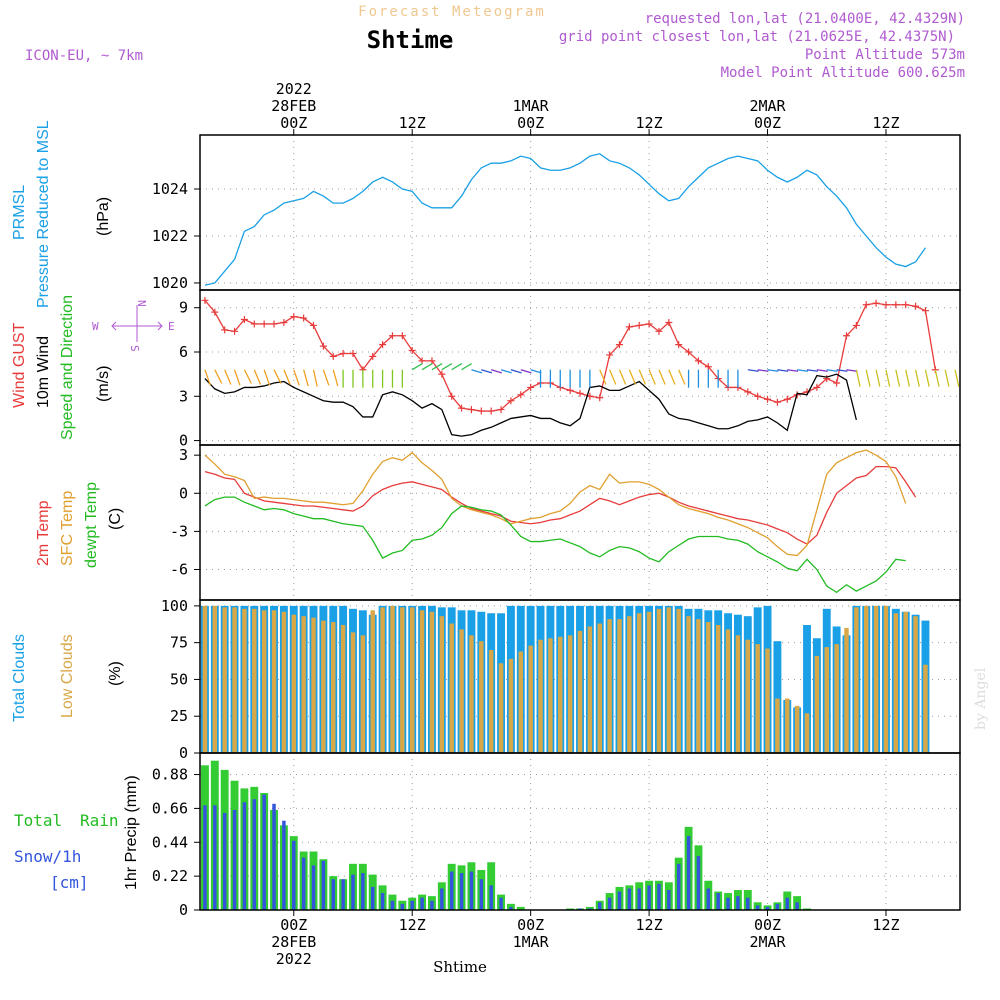  What do you see at coordinates (885, 55) in the screenshot?
I see `point-altitude: Point Altitude 573m` at bounding box center [885, 55].